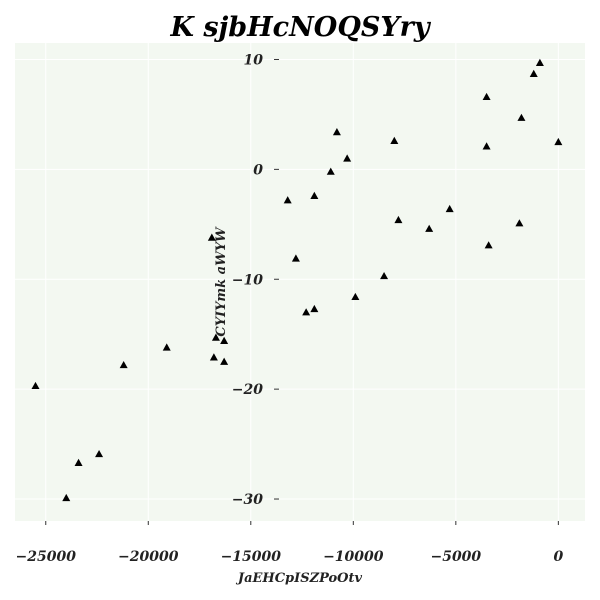 The image size is (600, 600). What do you see at coordinates (148, 557) in the screenshot?
I see `x-tick-label: −20000` at bounding box center [148, 557].